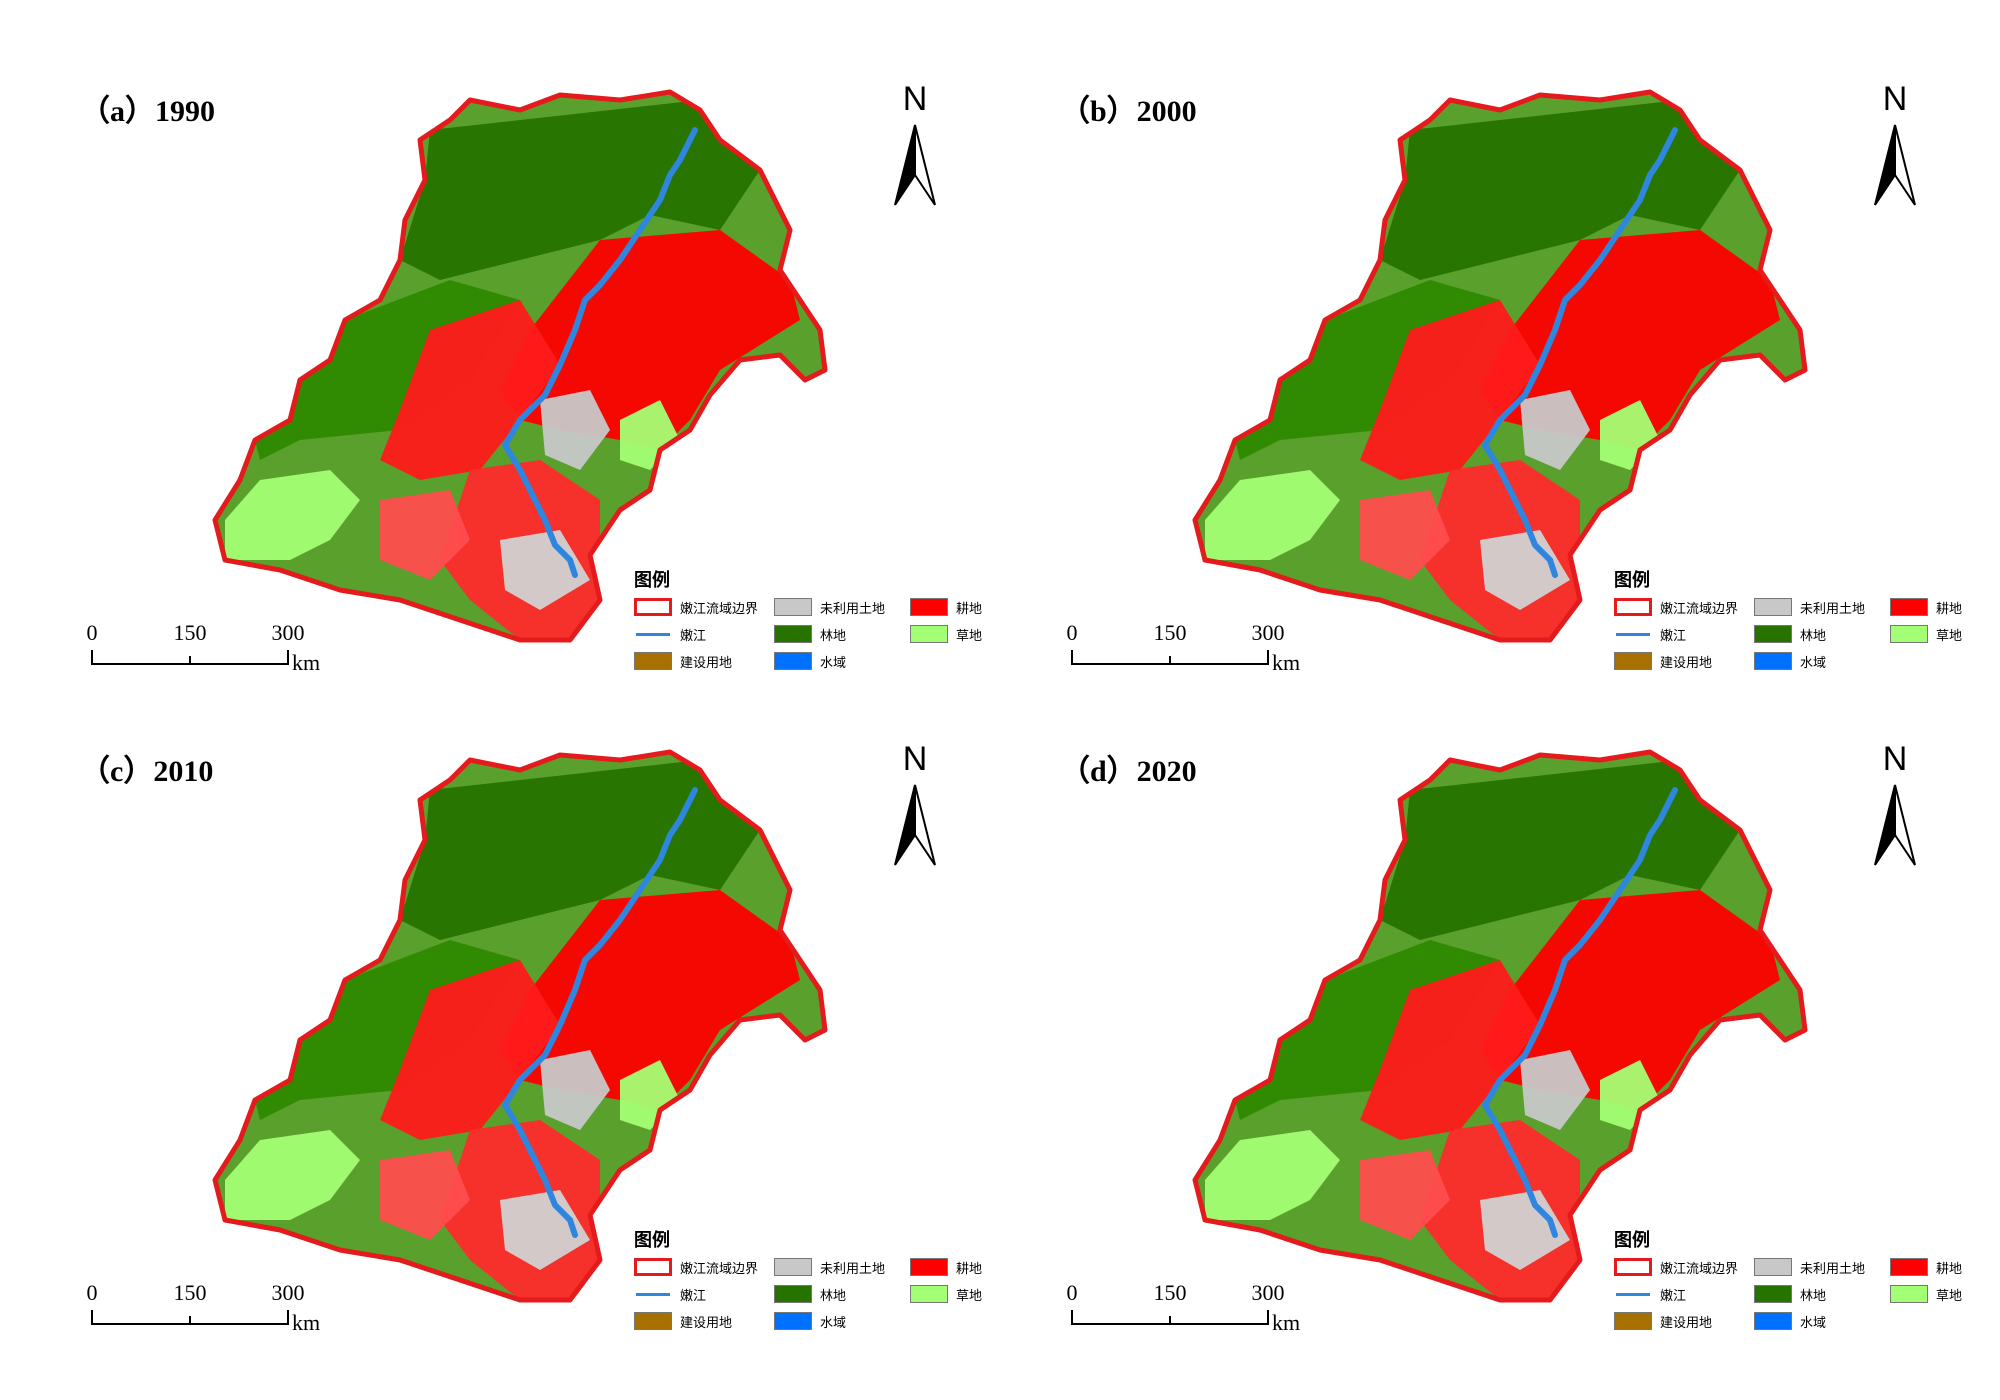  What do you see at coordinates (1895, 759) in the screenshot?
I see `north-label: N` at bounding box center [1895, 759].